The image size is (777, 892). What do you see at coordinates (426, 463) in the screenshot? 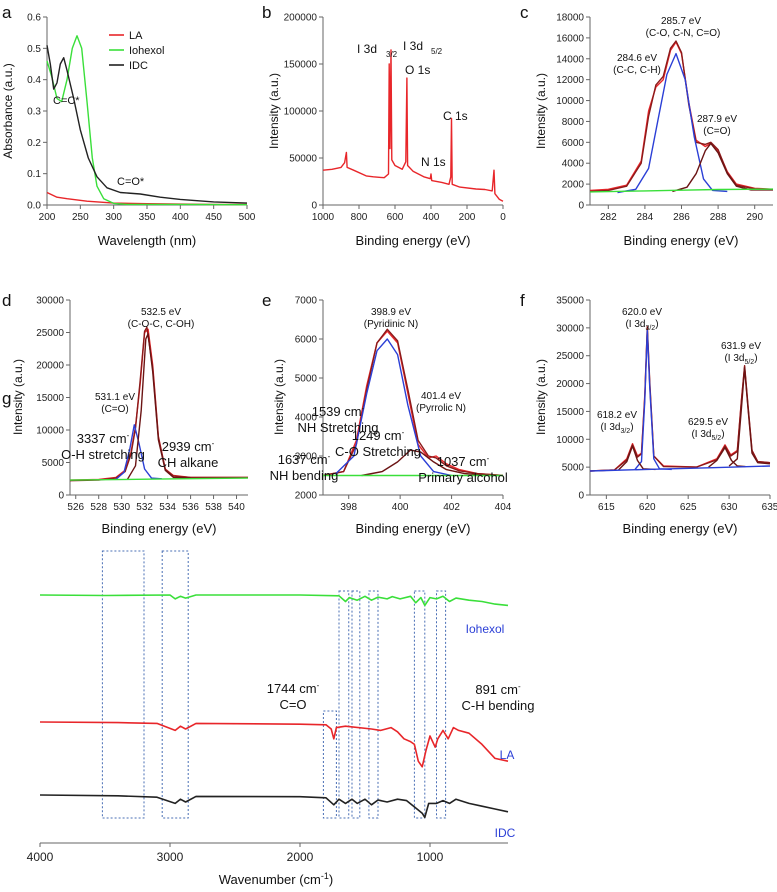
I see `series-line-fit-401-4-ev` at bounding box center [426, 463].